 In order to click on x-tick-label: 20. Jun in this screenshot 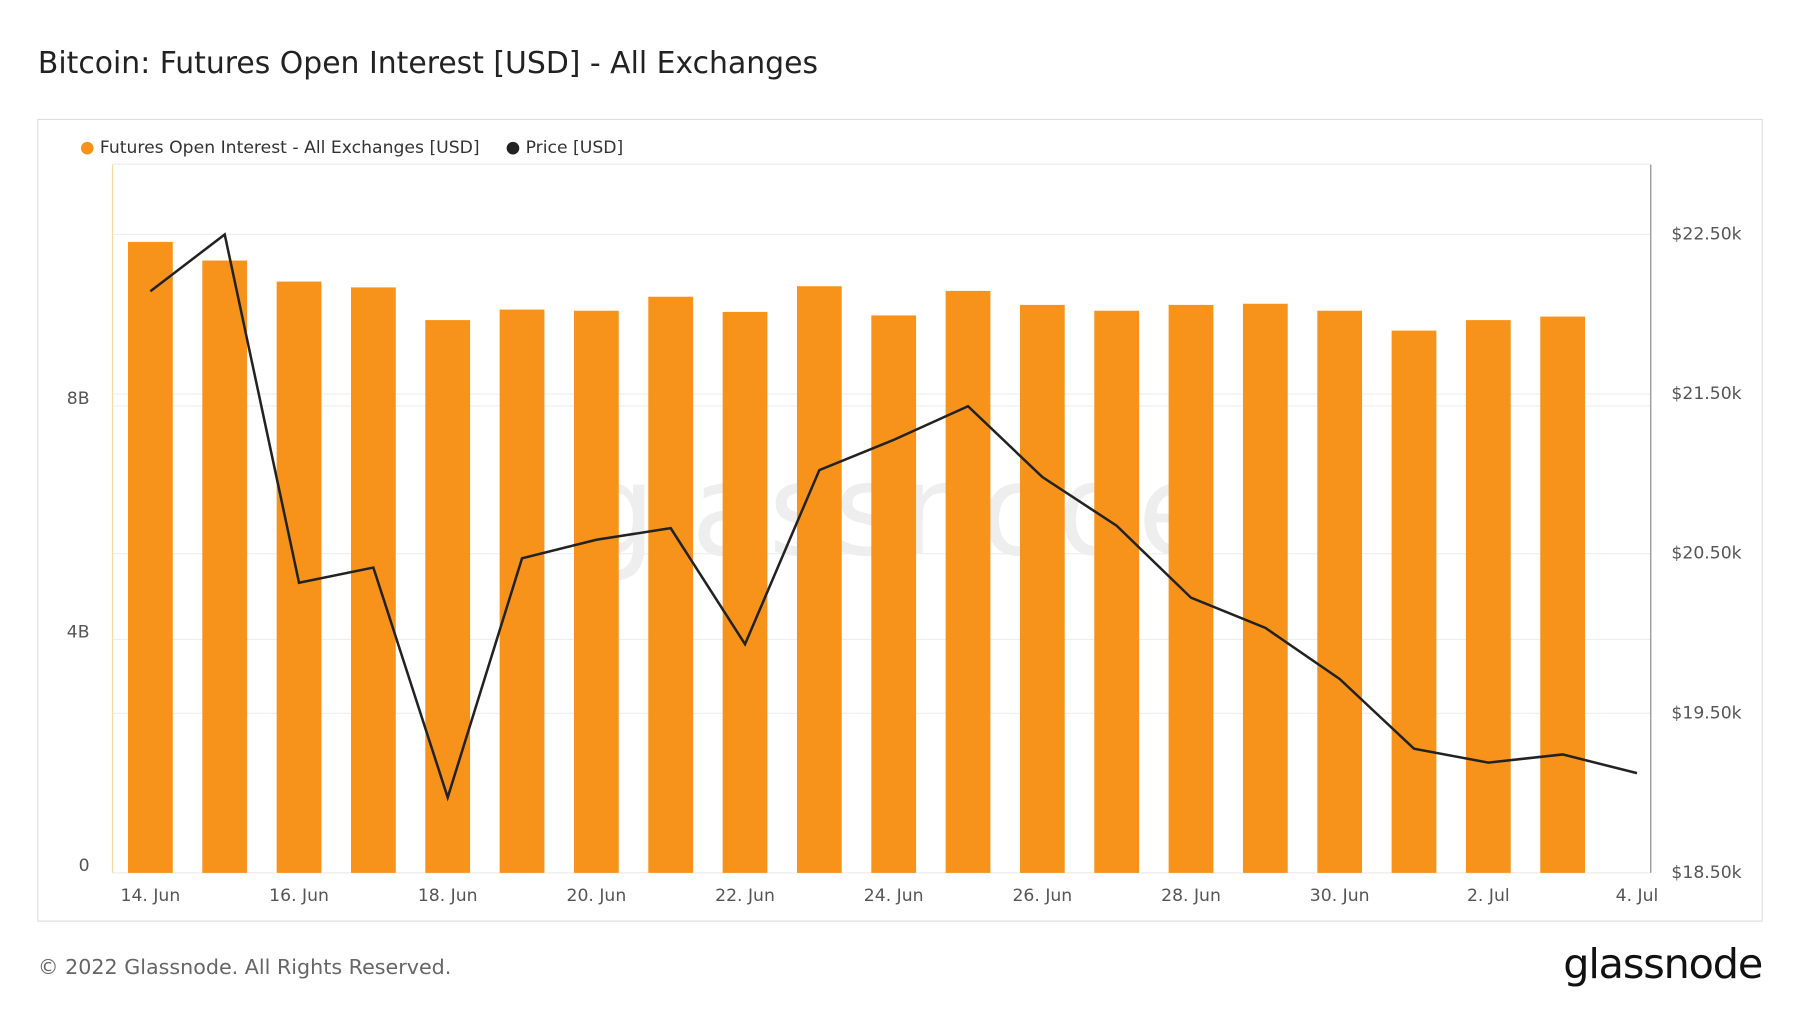, I will do `click(596, 896)`.